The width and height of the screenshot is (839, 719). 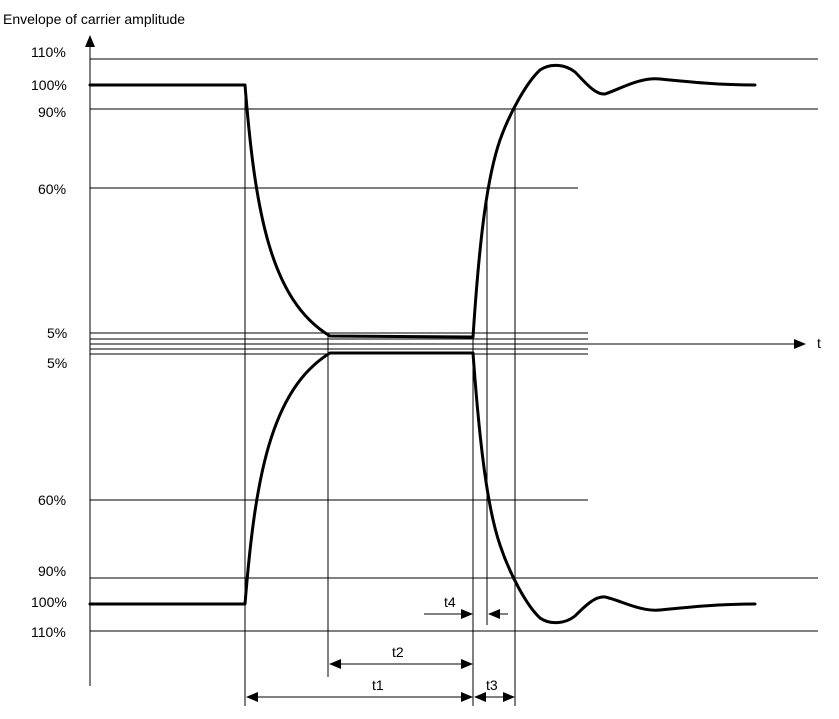 I want to click on x-axis-label: t, so click(x=819, y=343).